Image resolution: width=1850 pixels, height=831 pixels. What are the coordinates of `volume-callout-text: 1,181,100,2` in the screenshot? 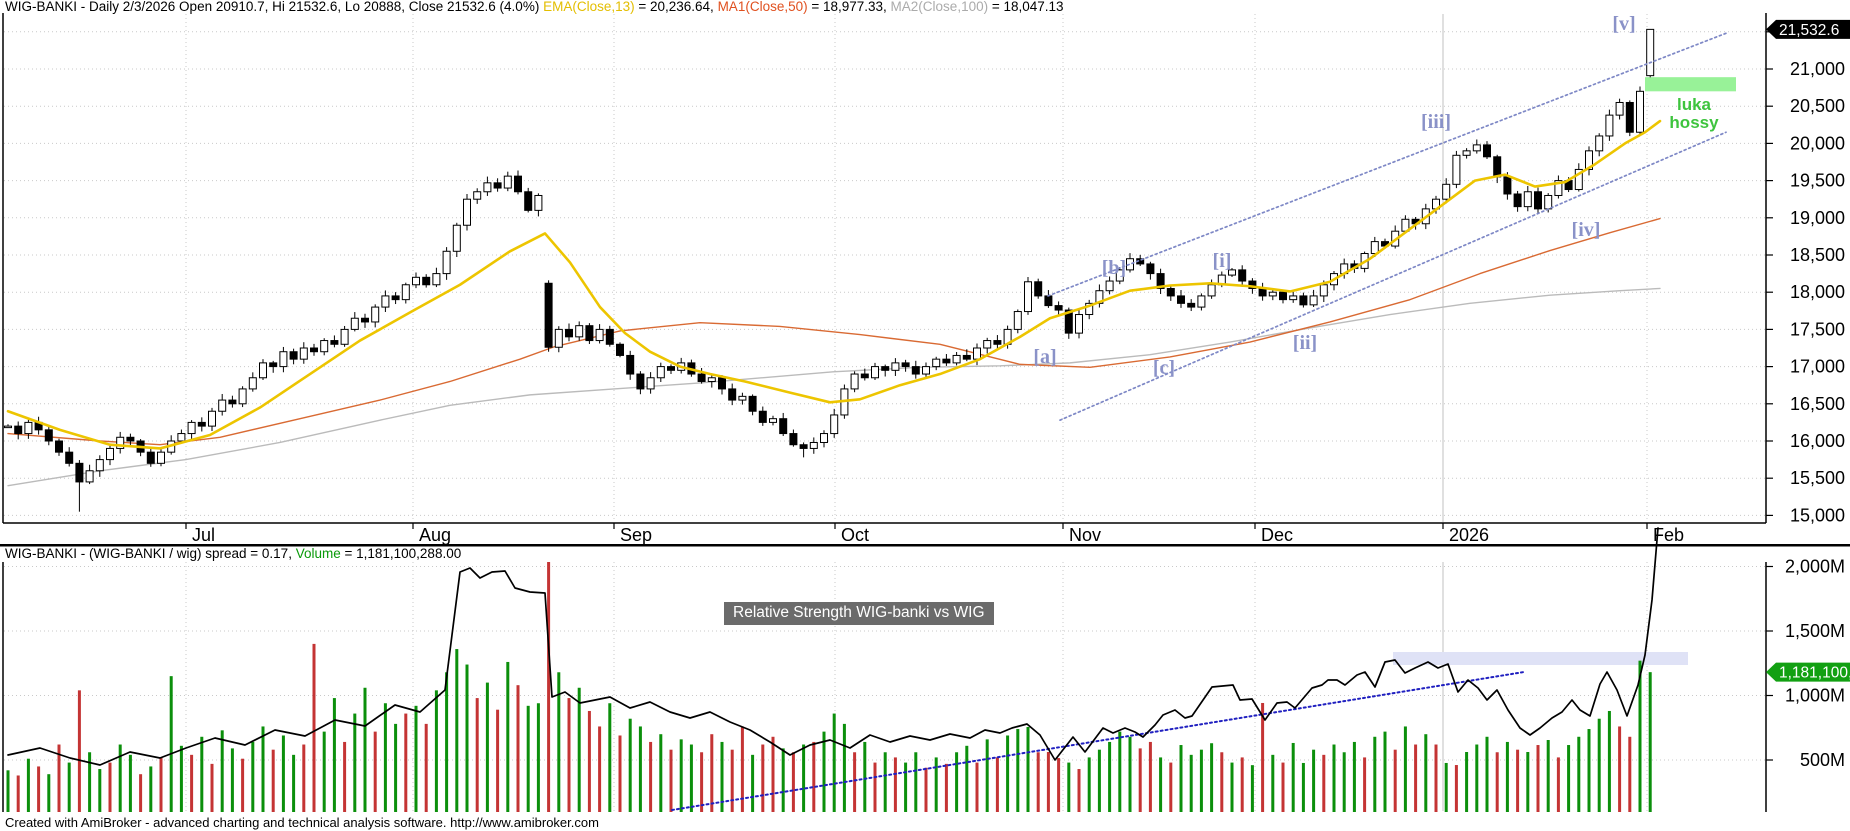 It's located at (1814, 673).